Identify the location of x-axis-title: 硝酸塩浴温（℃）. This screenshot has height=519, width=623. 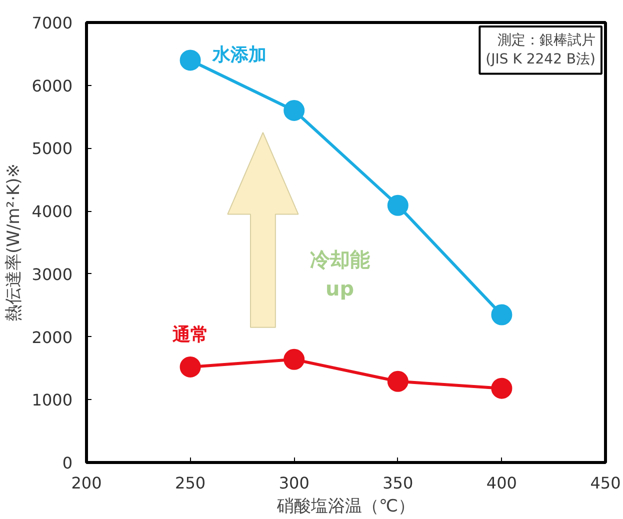
(346, 506).